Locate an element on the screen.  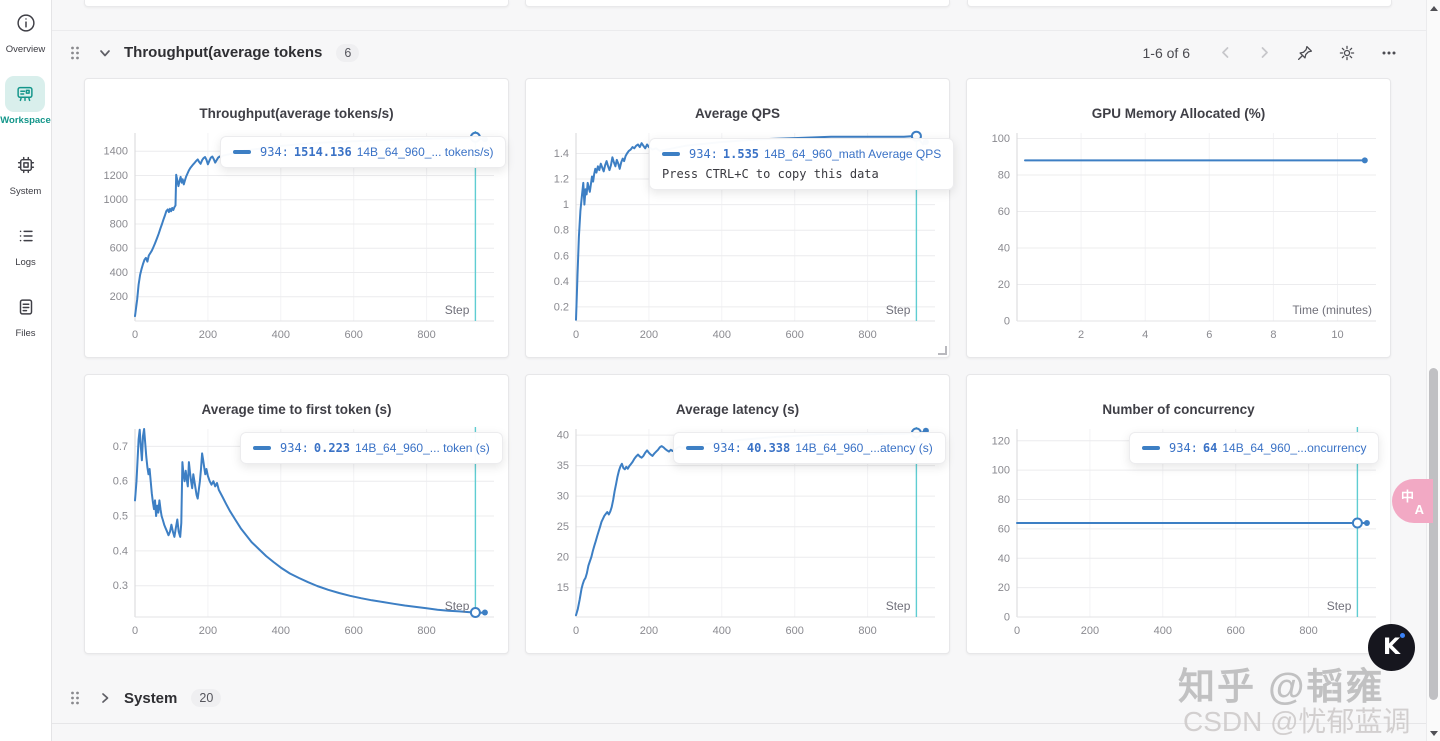
chart-tooltip: 934: 40.338 14B_64_960_...atency (s) is located at coordinates (809, 448).